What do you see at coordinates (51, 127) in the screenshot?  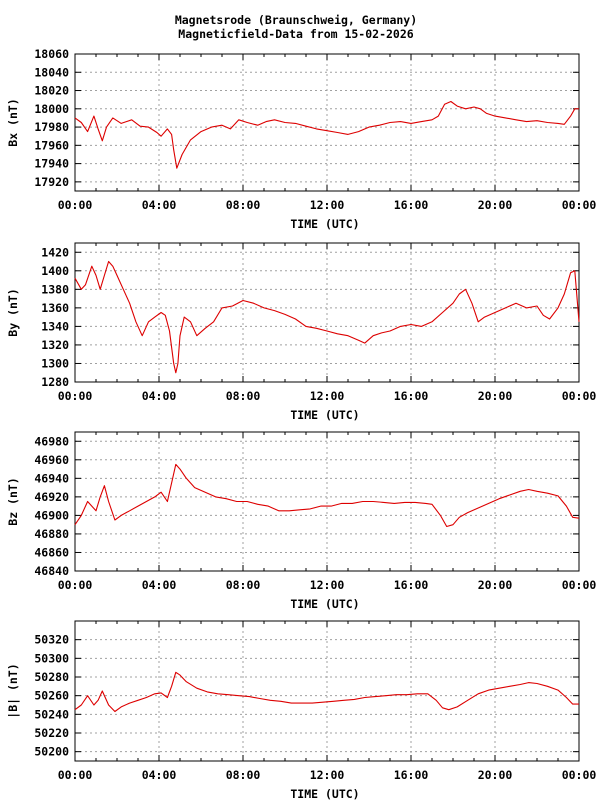 I see `y-tick-label: 17980` at bounding box center [51, 127].